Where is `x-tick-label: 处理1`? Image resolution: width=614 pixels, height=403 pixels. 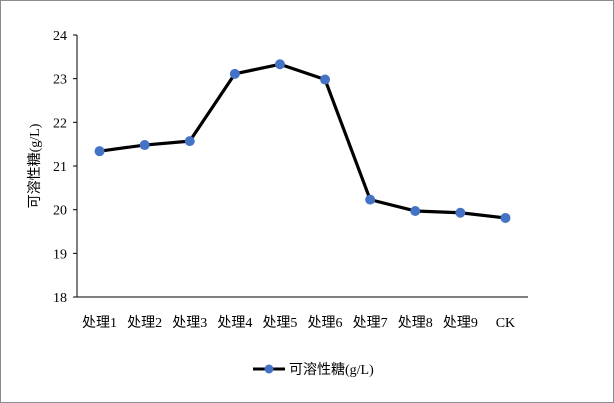
x-tick-label: 处理1 is located at coordinates (99, 323).